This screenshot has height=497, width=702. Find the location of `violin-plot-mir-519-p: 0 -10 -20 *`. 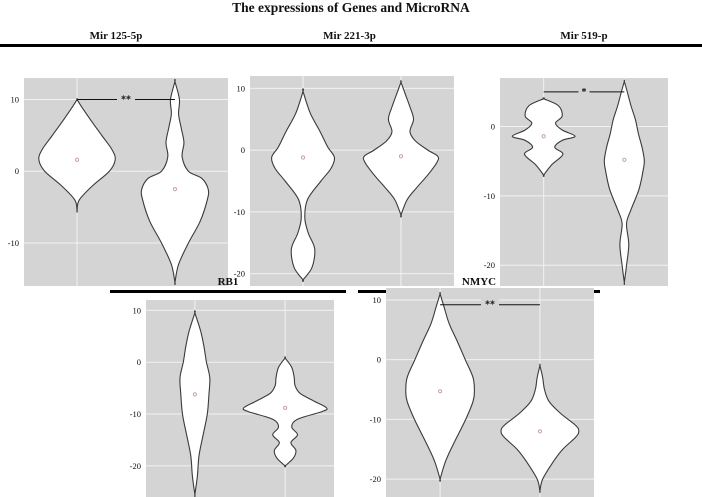

violin-plot-mir-519-p: 0 -10 -20 * is located at coordinates (576, 182).